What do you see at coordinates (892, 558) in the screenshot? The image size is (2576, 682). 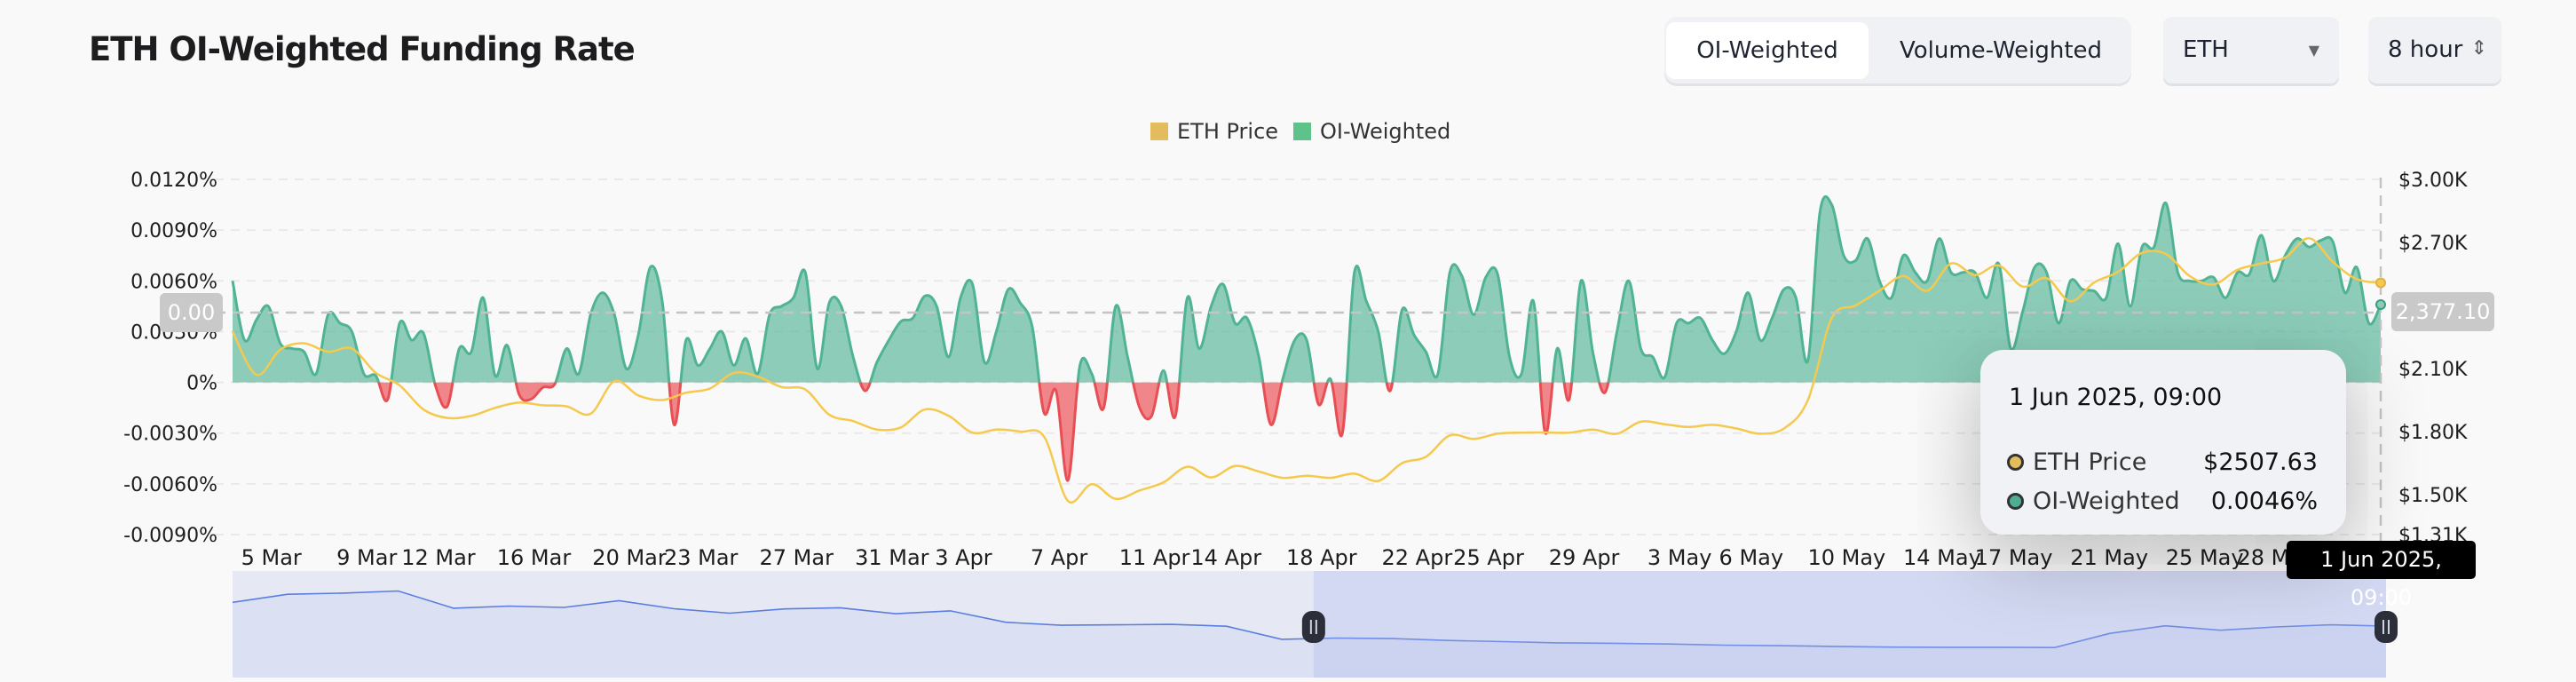 I see `x-axis-tick: 31 Mar` at bounding box center [892, 558].